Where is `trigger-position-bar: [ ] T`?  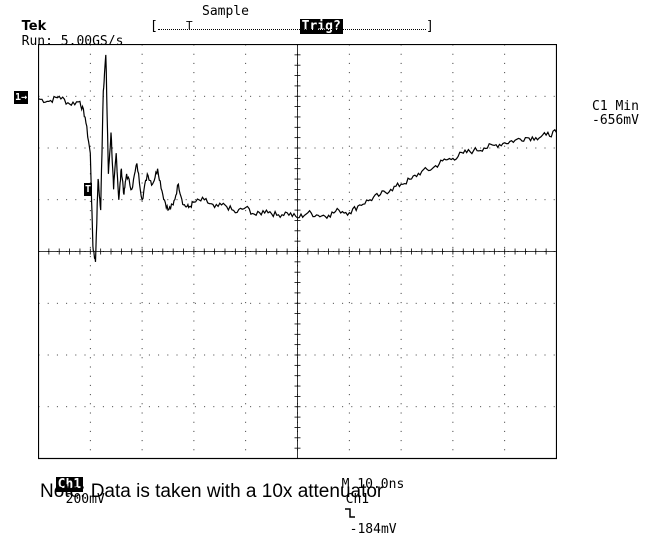
trigger-position-bar: [ ] T is located at coordinates (292, 29).